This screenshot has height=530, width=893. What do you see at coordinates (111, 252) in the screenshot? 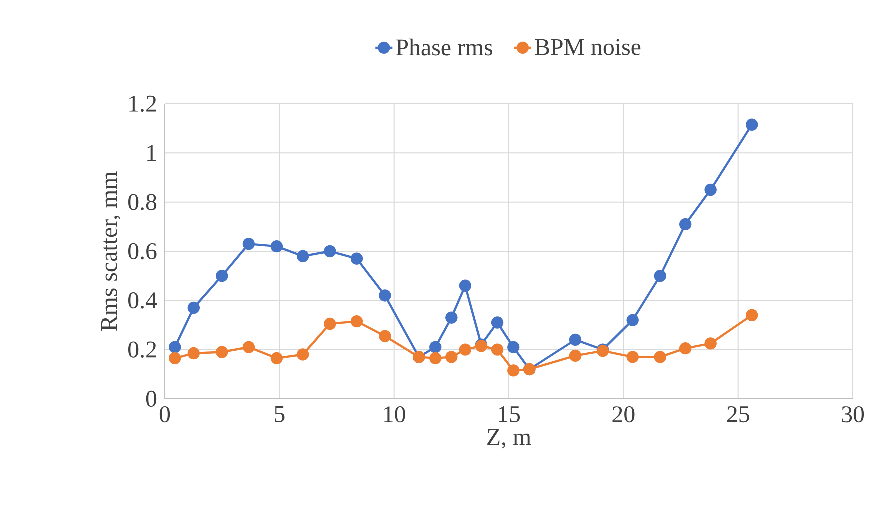
I see `y-axis-title: Rms scatter, mm` at bounding box center [111, 252].